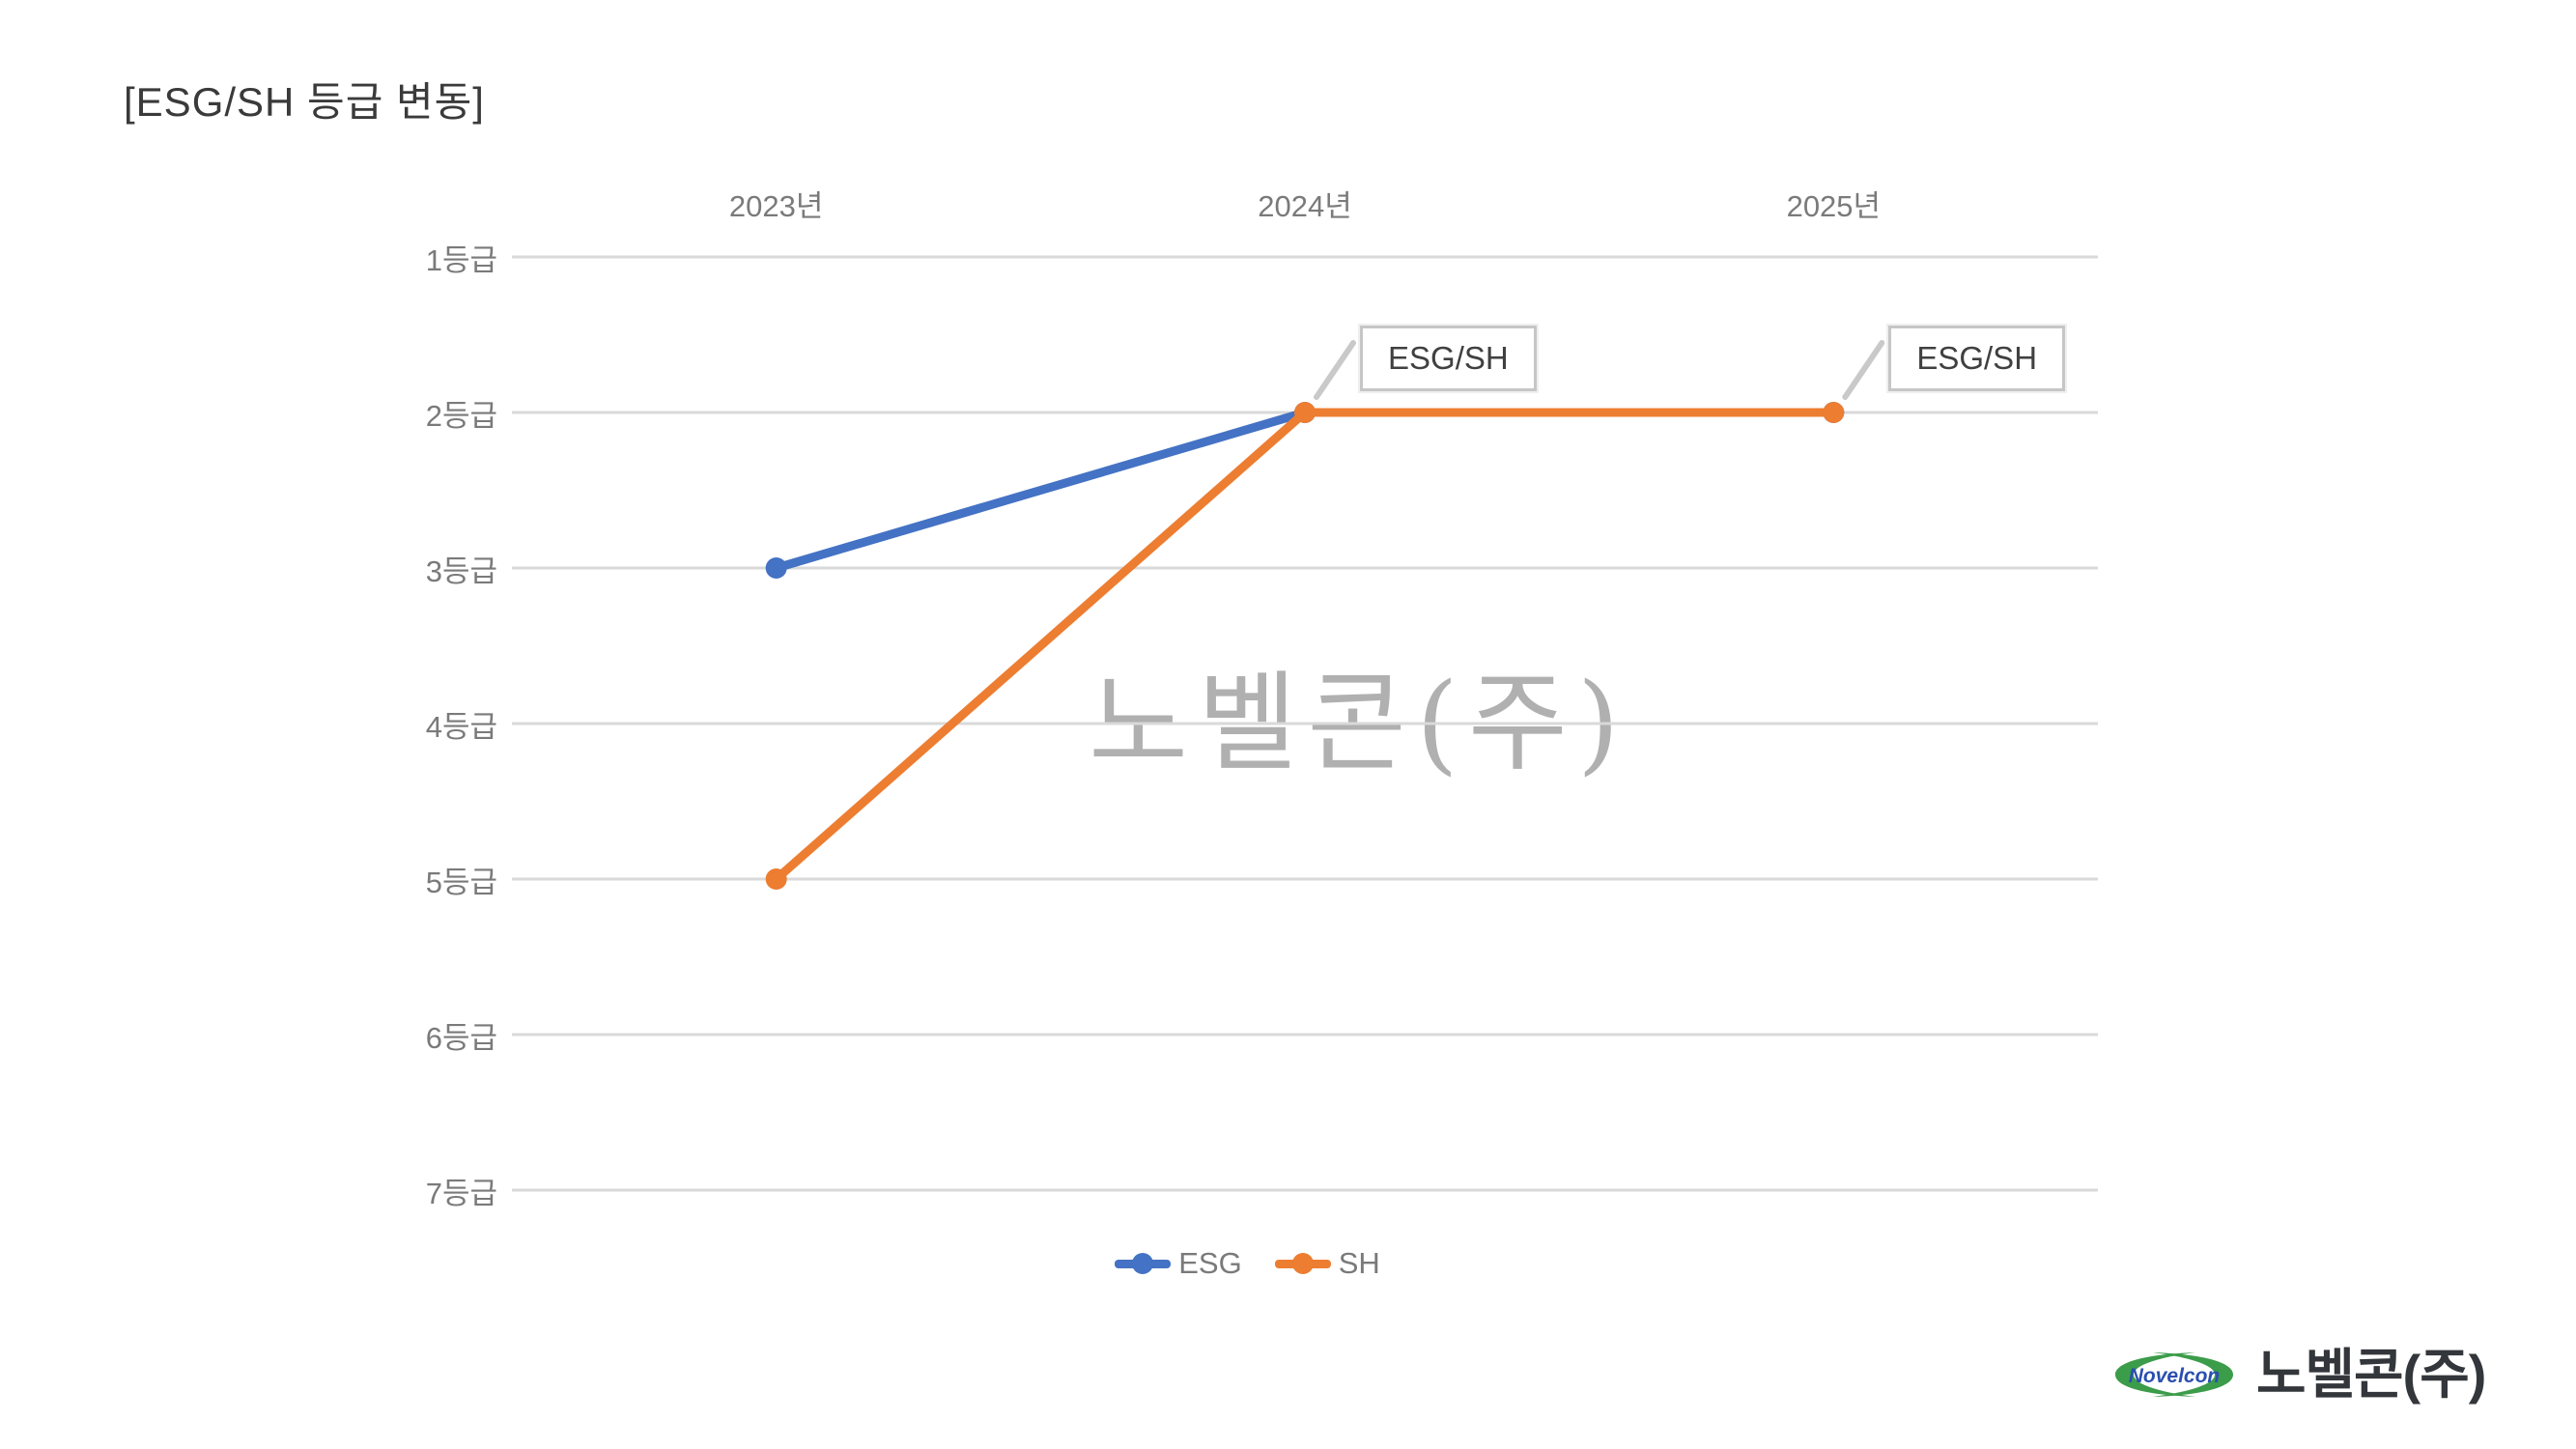 The image size is (2576, 1449). What do you see at coordinates (1247, 1263) in the screenshot?
I see `chart-legend: ESG SH` at bounding box center [1247, 1263].